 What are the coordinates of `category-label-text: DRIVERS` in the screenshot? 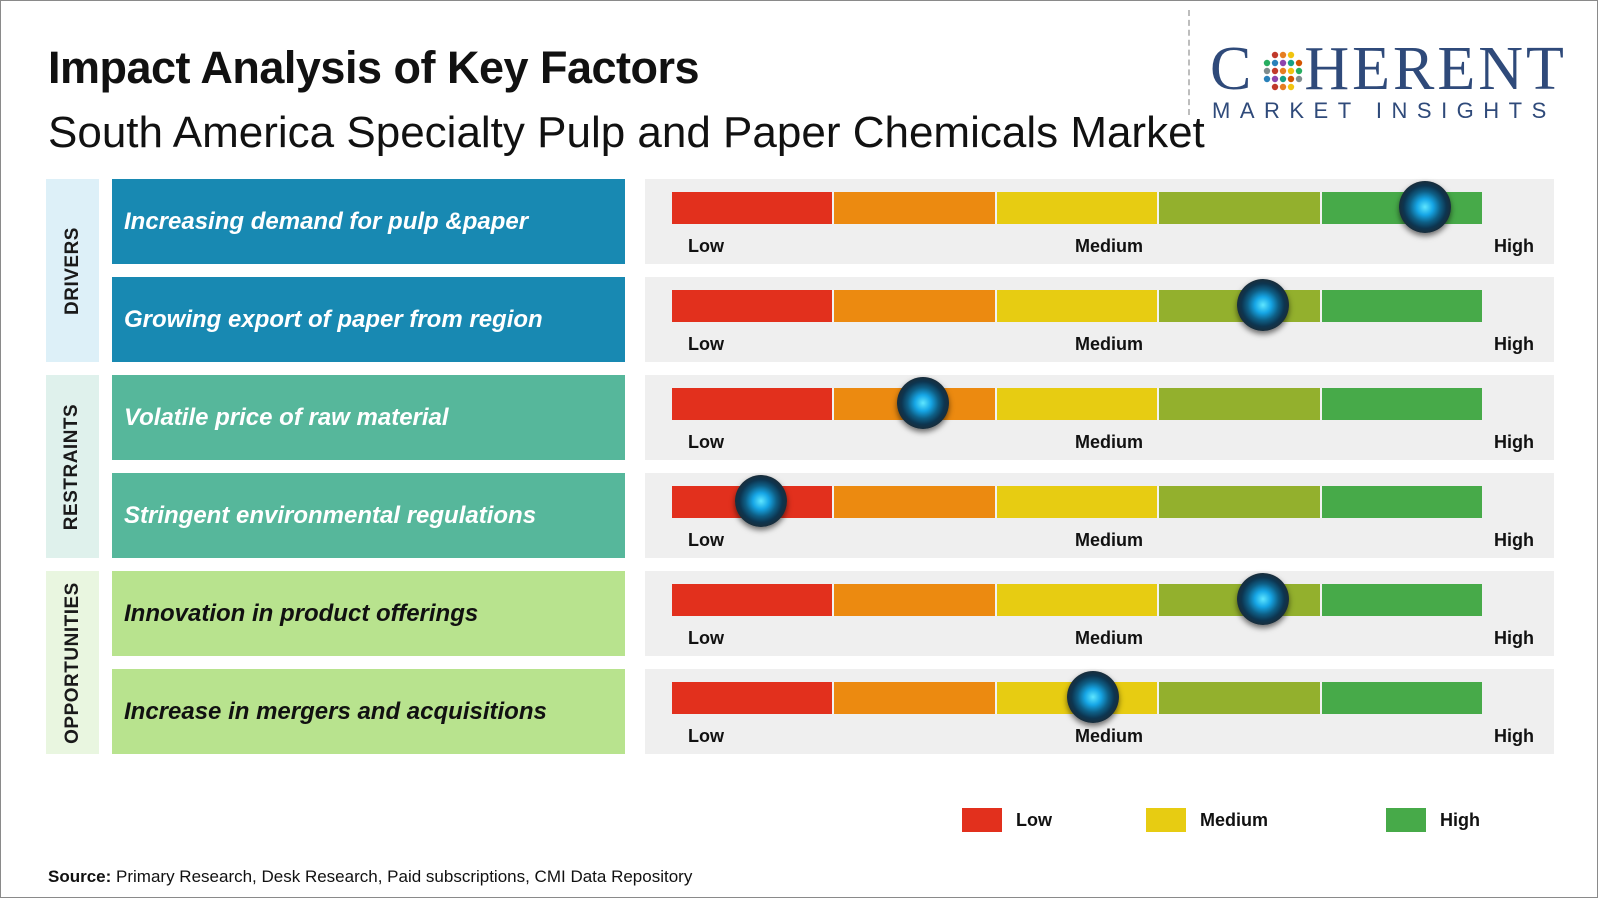 It's located at (72, 270).